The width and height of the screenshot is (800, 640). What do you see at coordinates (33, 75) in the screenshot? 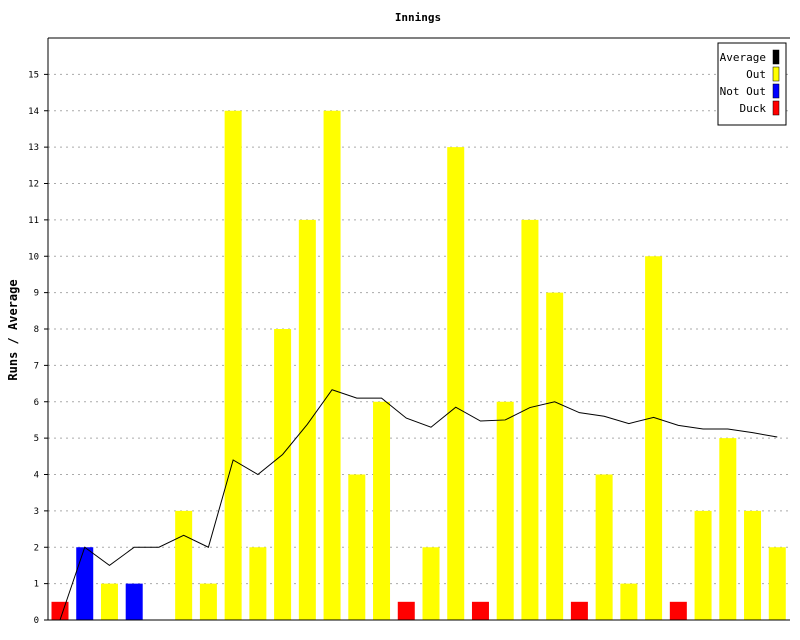
I see `y-tick-label: 15` at bounding box center [33, 75].